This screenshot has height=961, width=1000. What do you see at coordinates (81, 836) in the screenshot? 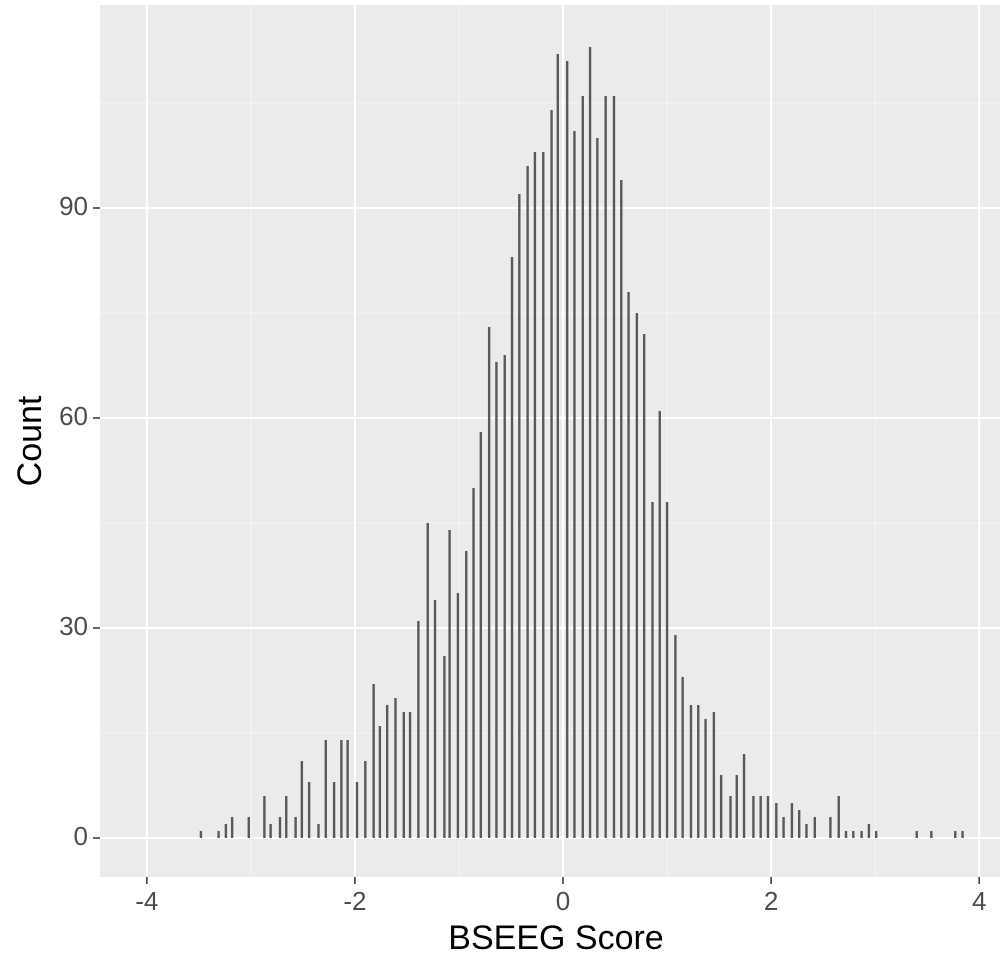
I see `y-tick-label: 0` at bounding box center [81, 836].